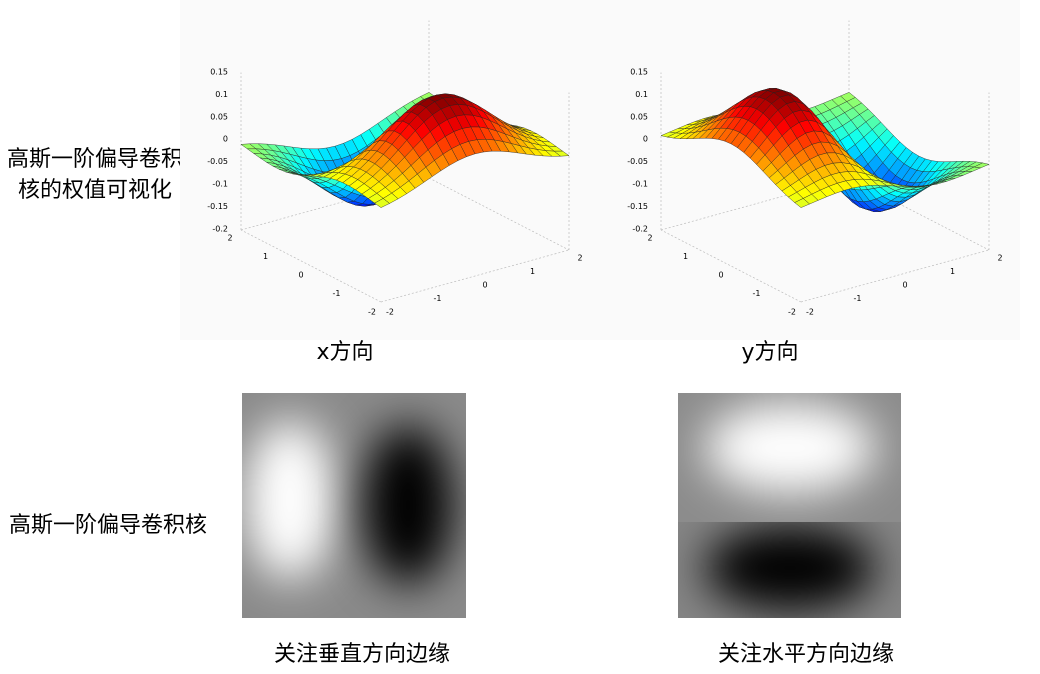 This screenshot has height=674, width=1040. What do you see at coordinates (805, 654) in the screenshot?
I see `caption: 关注水平方向边缘` at bounding box center [805, 654].